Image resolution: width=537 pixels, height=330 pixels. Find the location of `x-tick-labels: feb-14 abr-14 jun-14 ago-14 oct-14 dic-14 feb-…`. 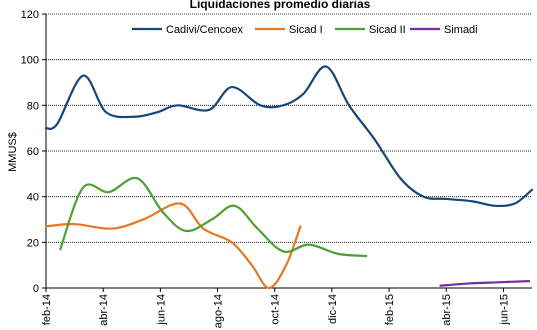

x-tick-labels: feb-14 abr-14 jun-14 ago-14 oct-14 dic-14 feb-… is located at coordinates (275, 311).